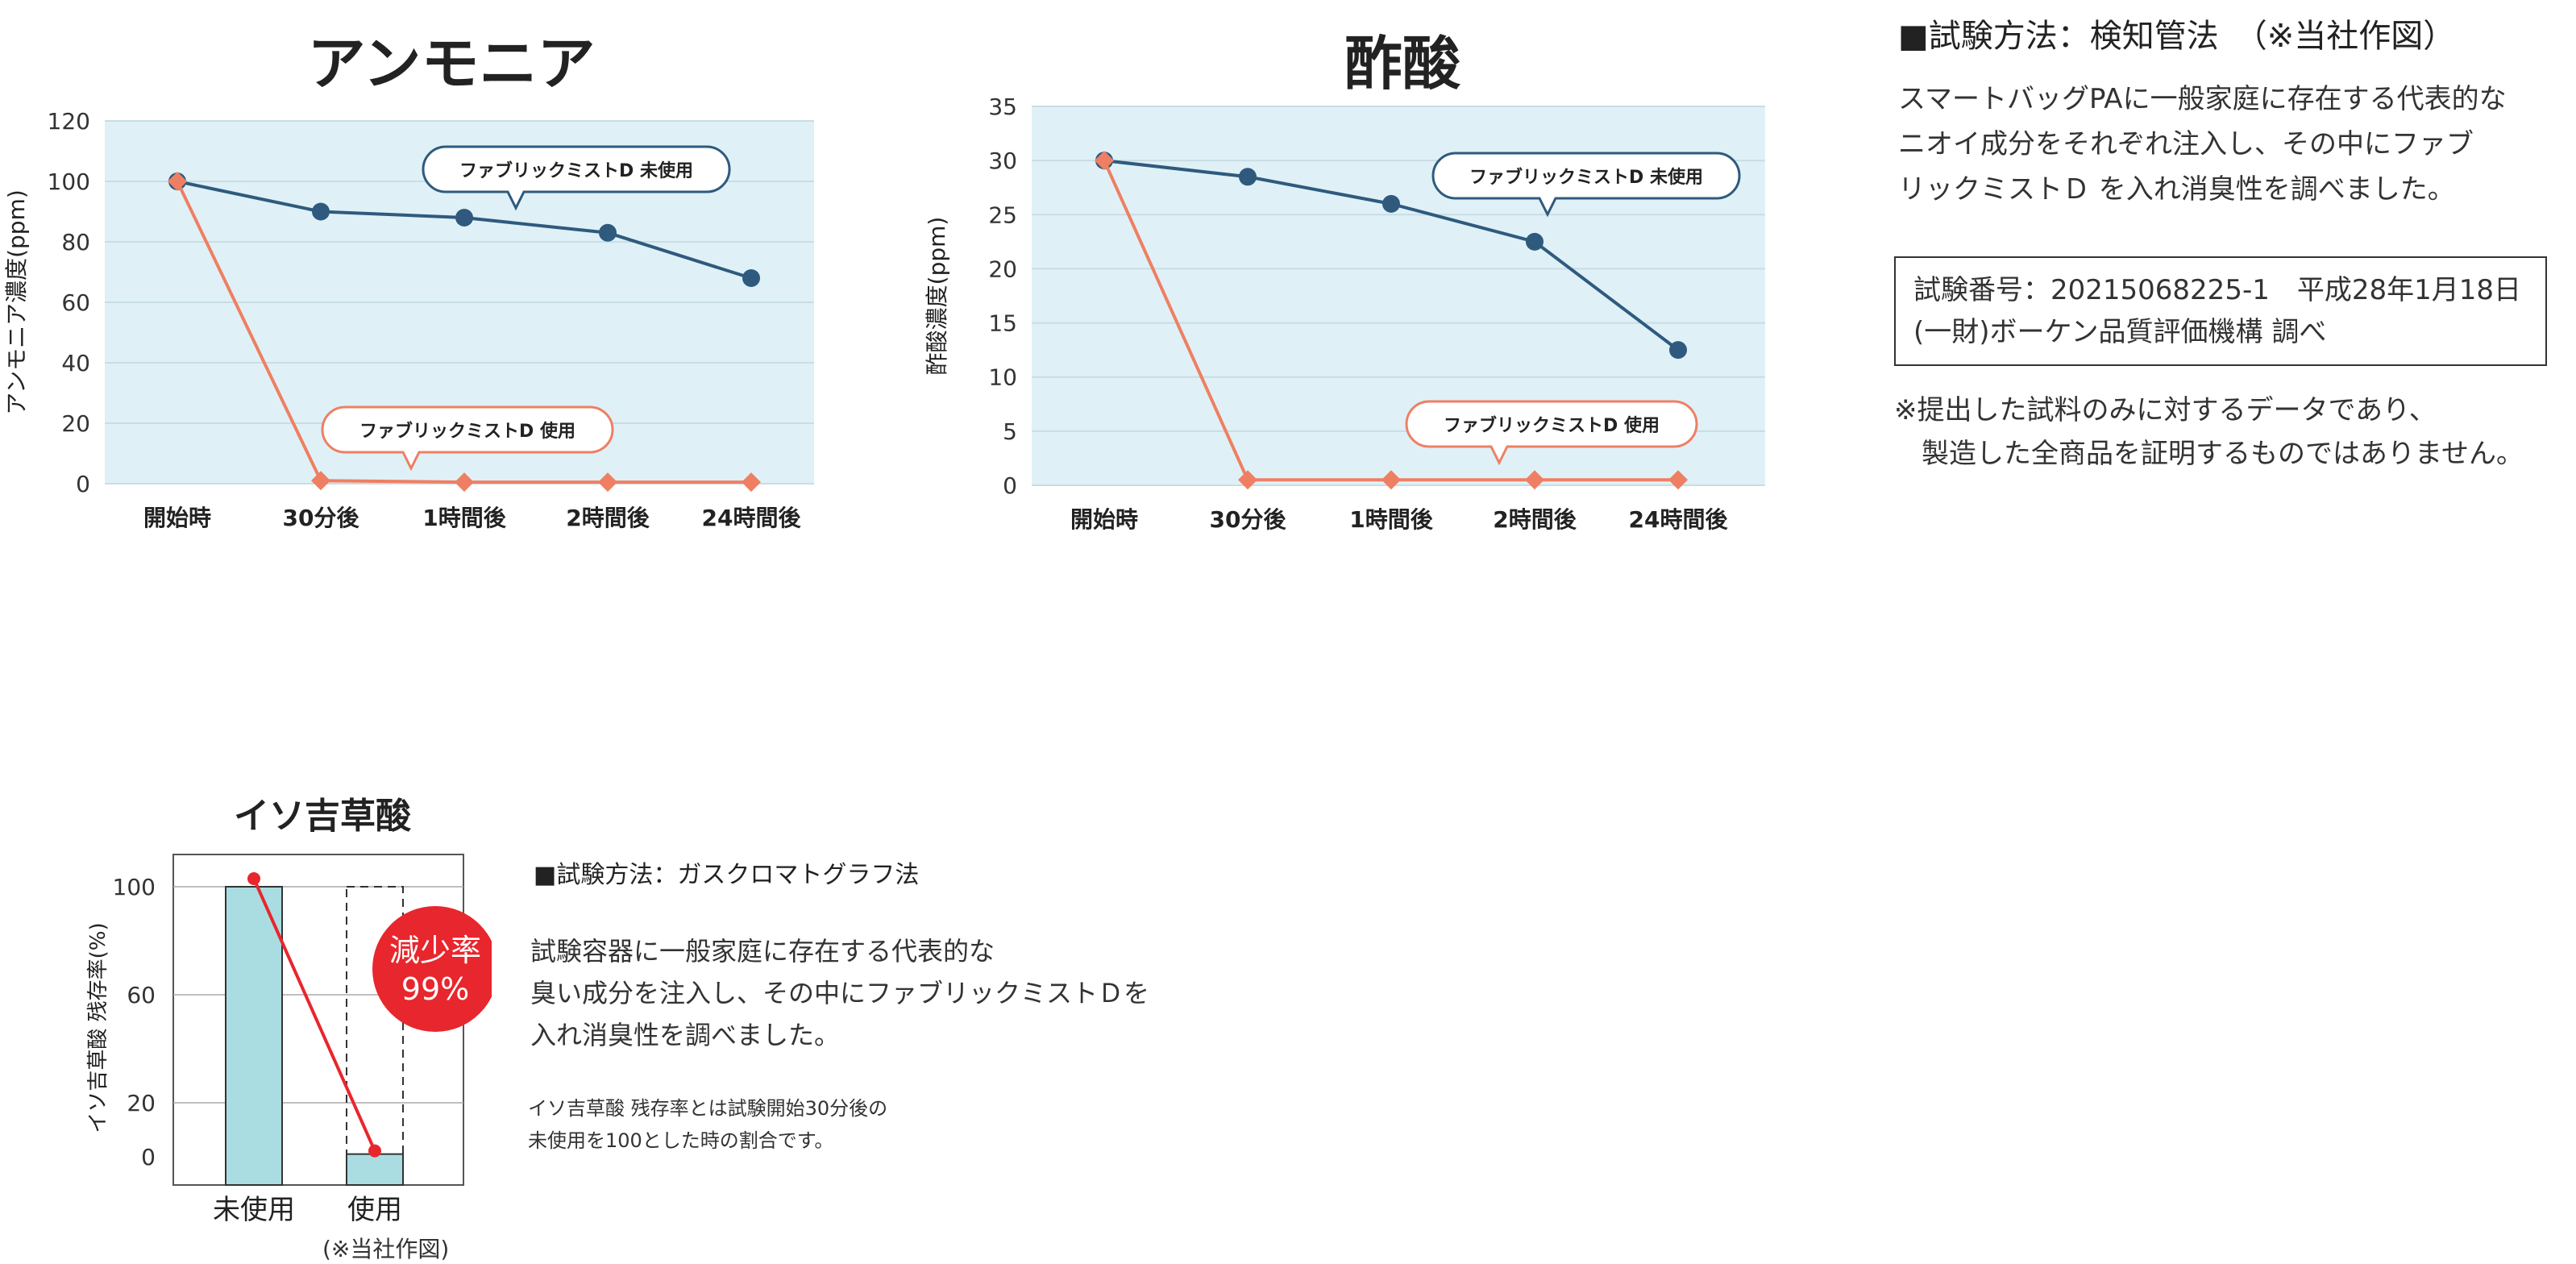  I want to click on detector-method-title: ■試験方法：検知管法 （※当社作図）, so click(2177, 36).